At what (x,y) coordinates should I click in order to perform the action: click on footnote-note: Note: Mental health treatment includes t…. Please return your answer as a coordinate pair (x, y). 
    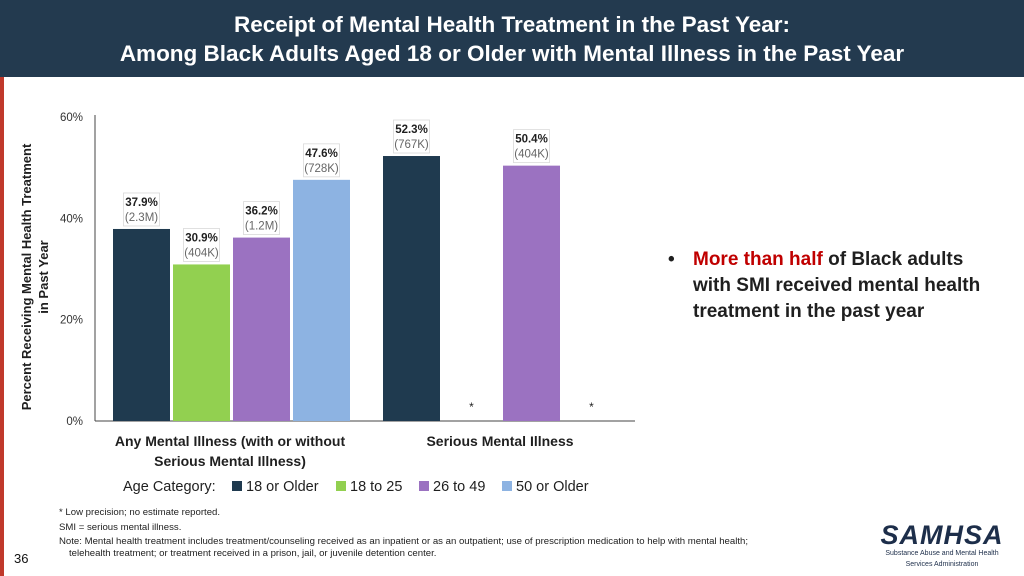
    Looking at the image, I should click on (404, 541).